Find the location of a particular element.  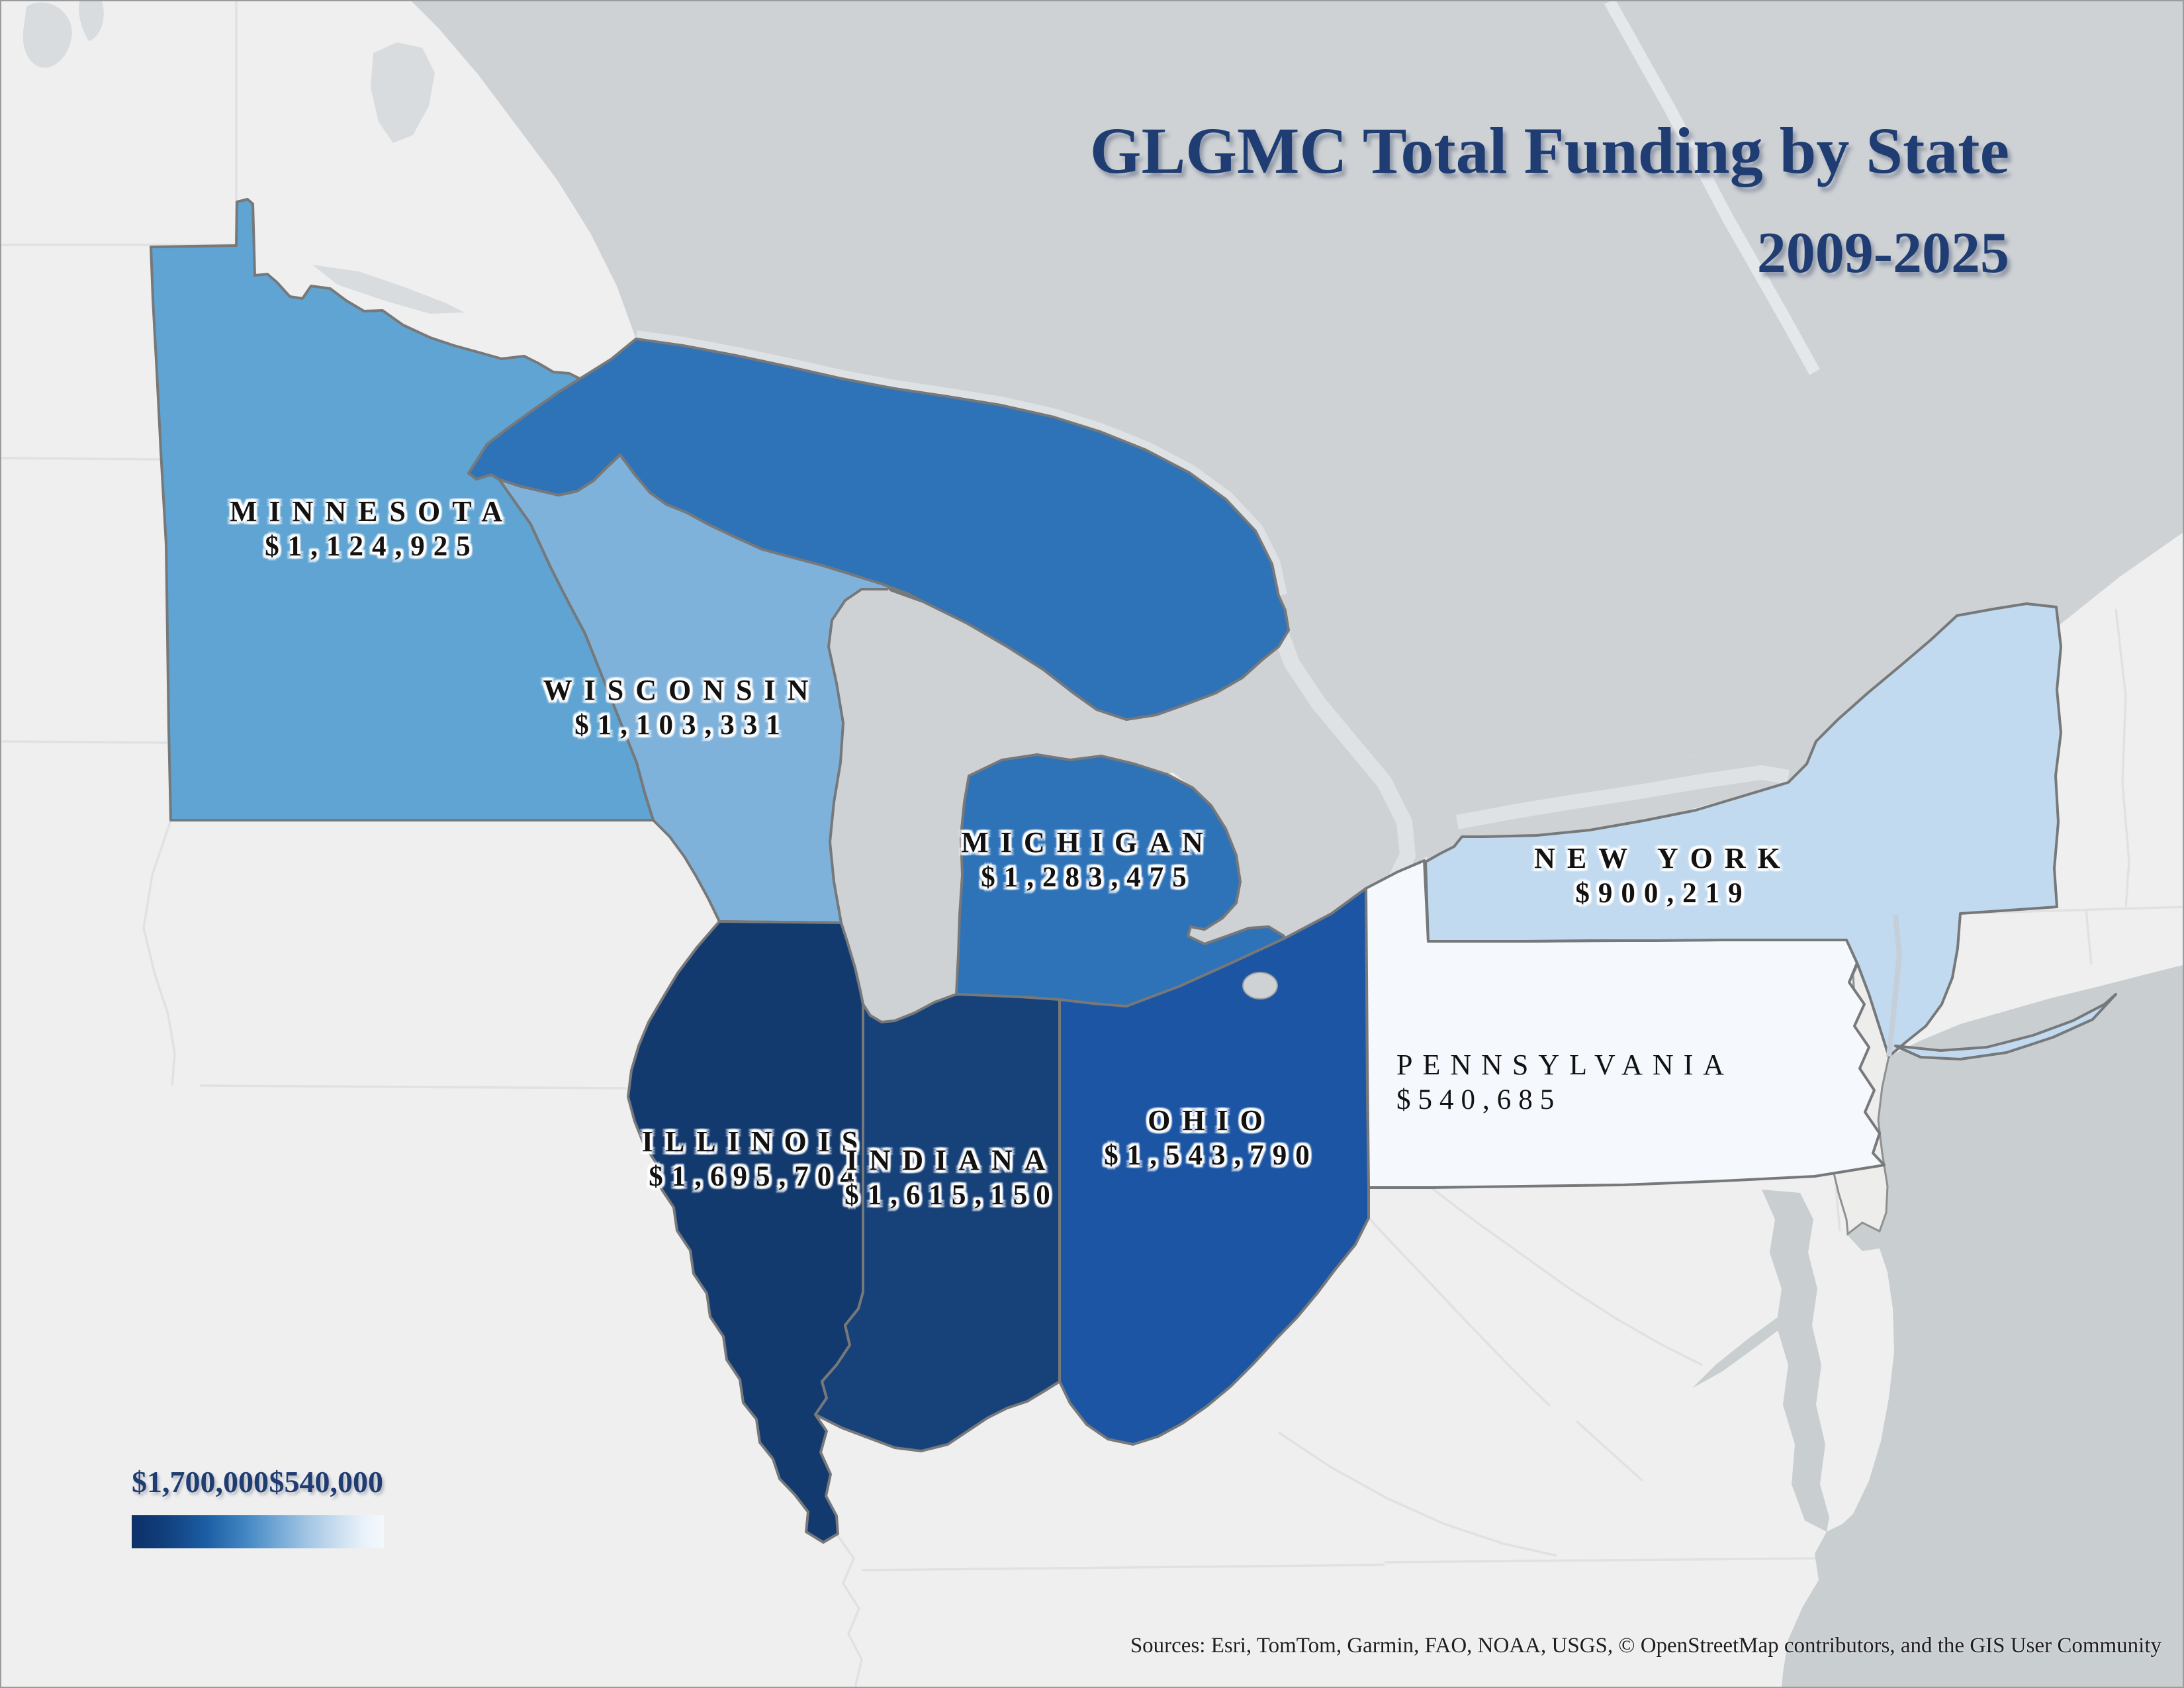

state-shape-ohio is located at coordinates (1214, 1166).